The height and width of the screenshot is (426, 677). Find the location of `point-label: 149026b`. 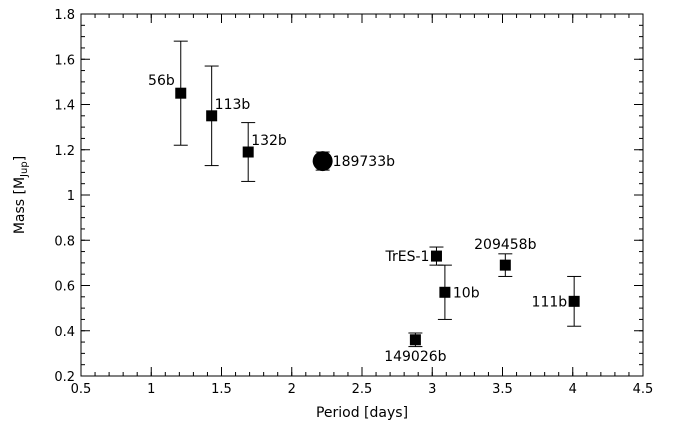

point-label: 149026b is located at coordinates (415, 357).